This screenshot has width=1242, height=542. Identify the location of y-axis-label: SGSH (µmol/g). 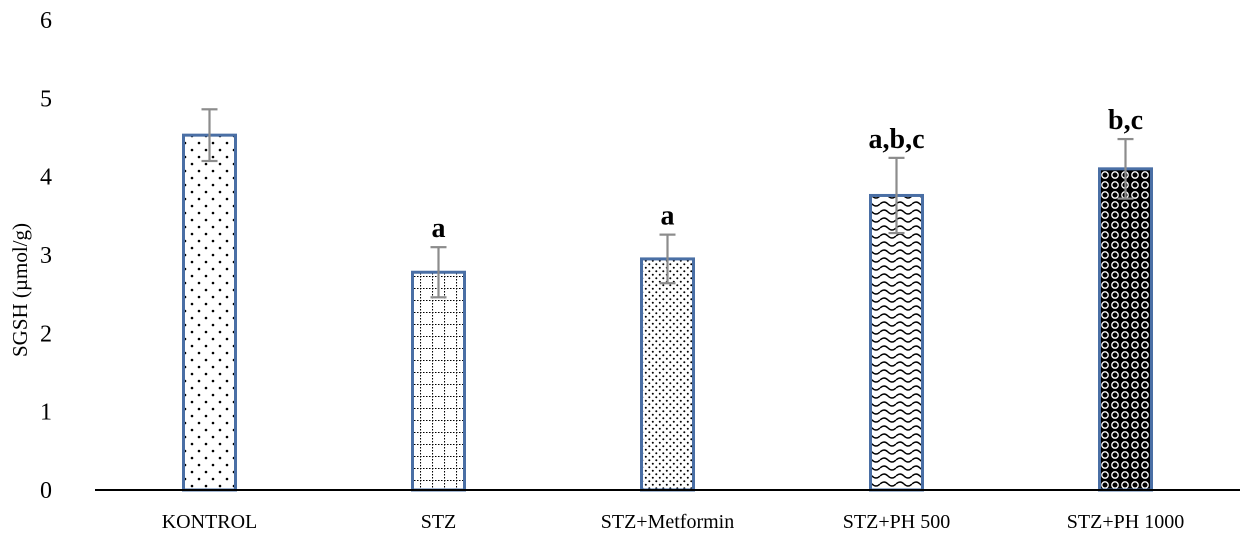
(20, 290).